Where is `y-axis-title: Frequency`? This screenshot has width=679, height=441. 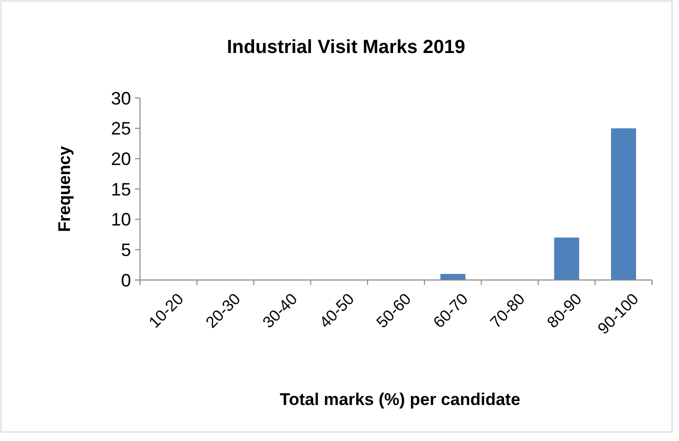 y-axis-title: Frequency is located at coordinates (64, 188).